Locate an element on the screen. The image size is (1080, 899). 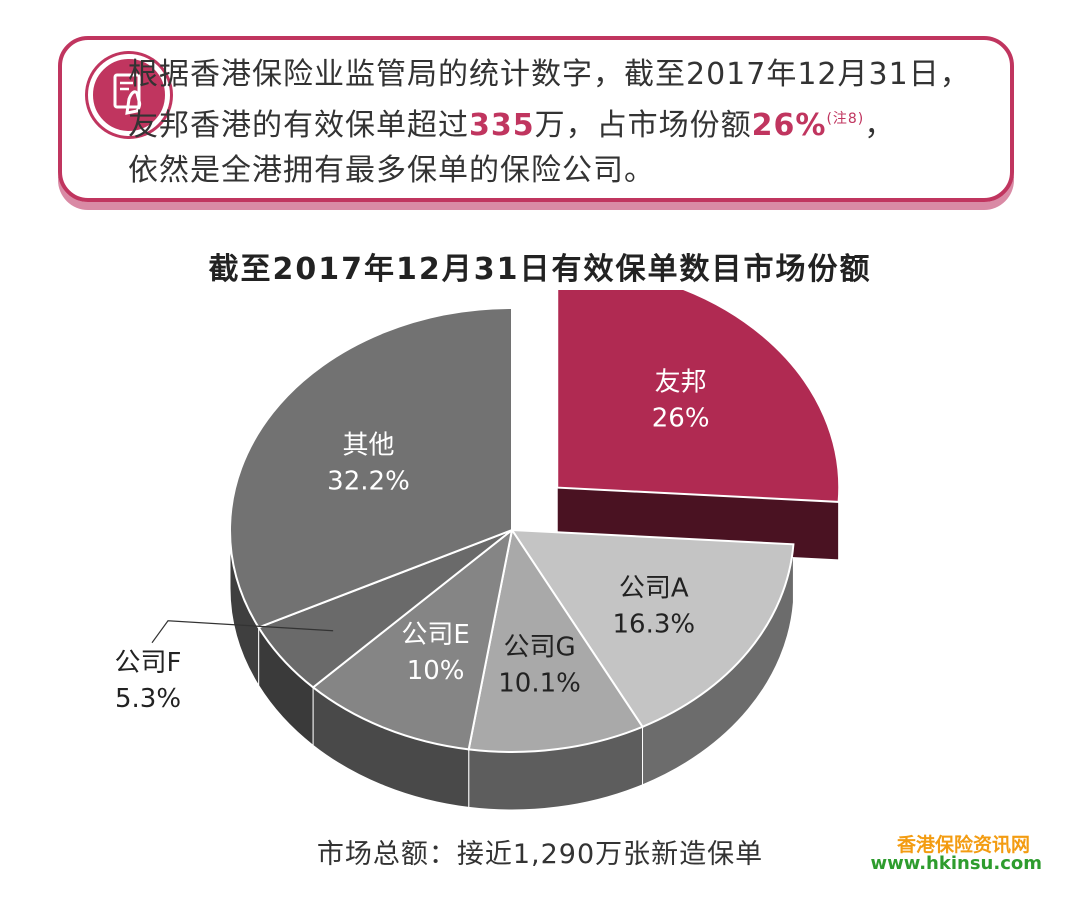
slice-label-公司F: 公司F is located at coordinates (148, 663).